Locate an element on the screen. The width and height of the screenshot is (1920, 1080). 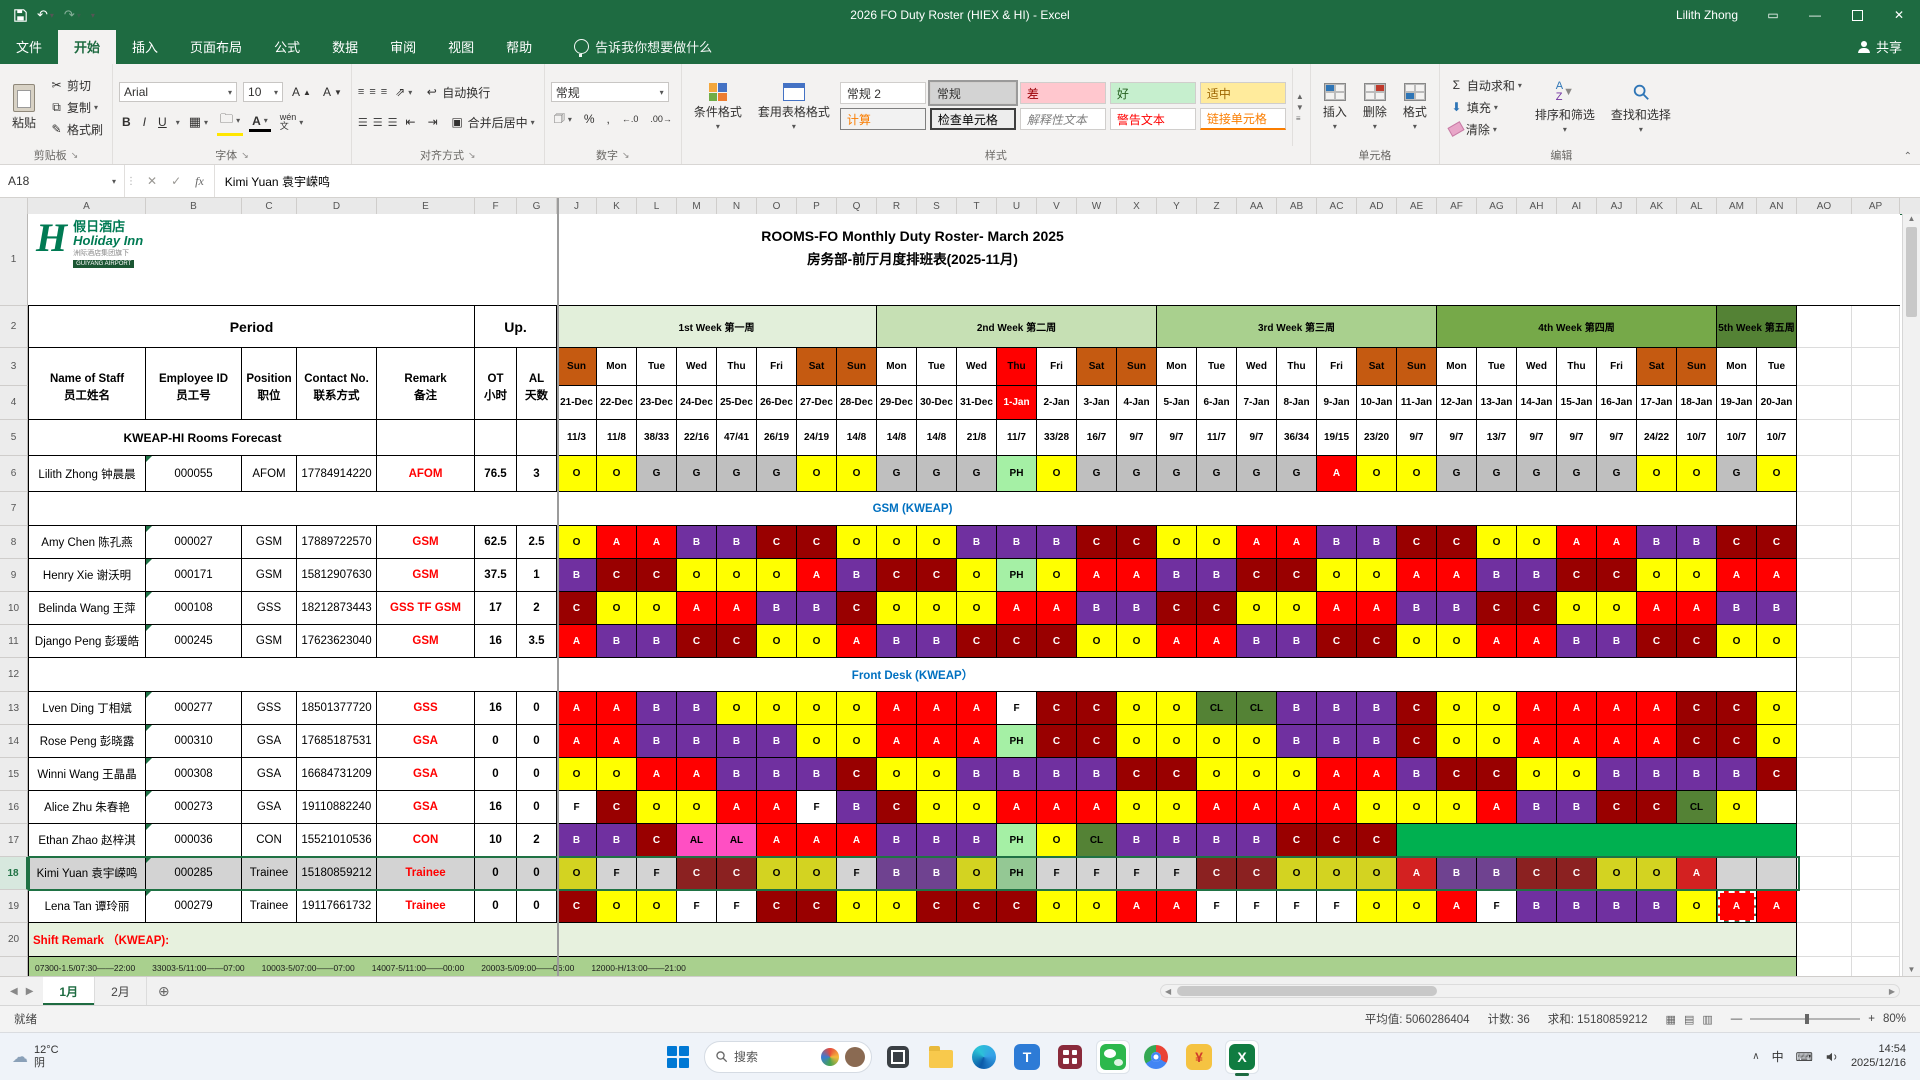
date-cell: 21-Dec is located at coordinates (577, 403).